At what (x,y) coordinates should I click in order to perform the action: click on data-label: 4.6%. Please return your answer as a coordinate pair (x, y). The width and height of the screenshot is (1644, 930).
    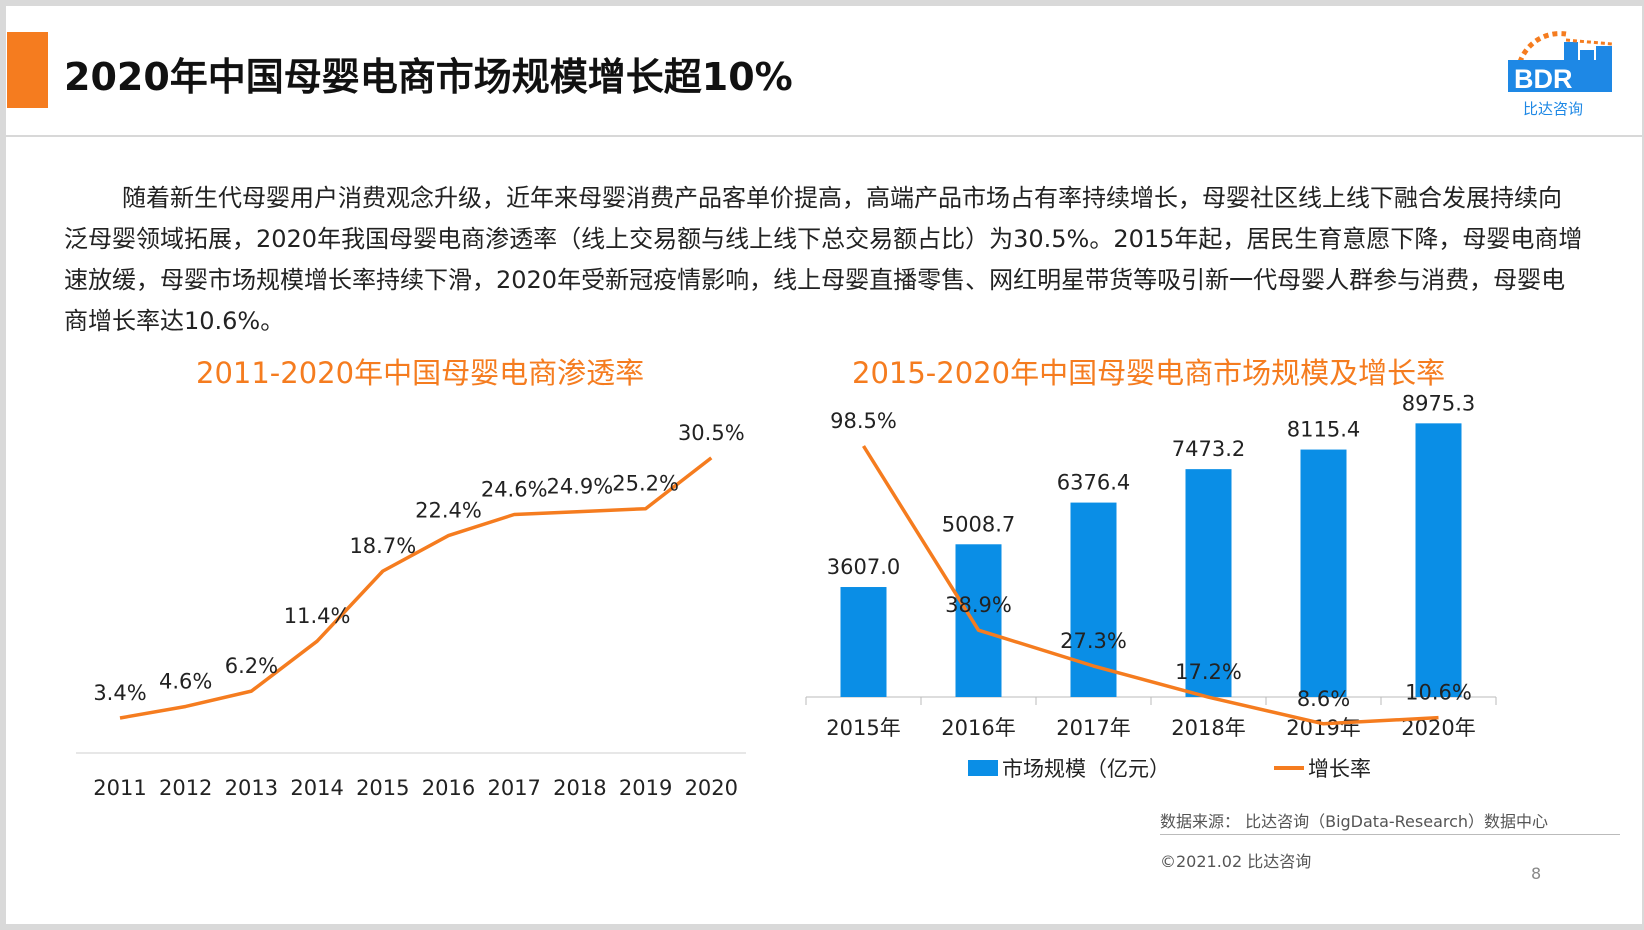
    Looking at the image, I should click on (185, 681).